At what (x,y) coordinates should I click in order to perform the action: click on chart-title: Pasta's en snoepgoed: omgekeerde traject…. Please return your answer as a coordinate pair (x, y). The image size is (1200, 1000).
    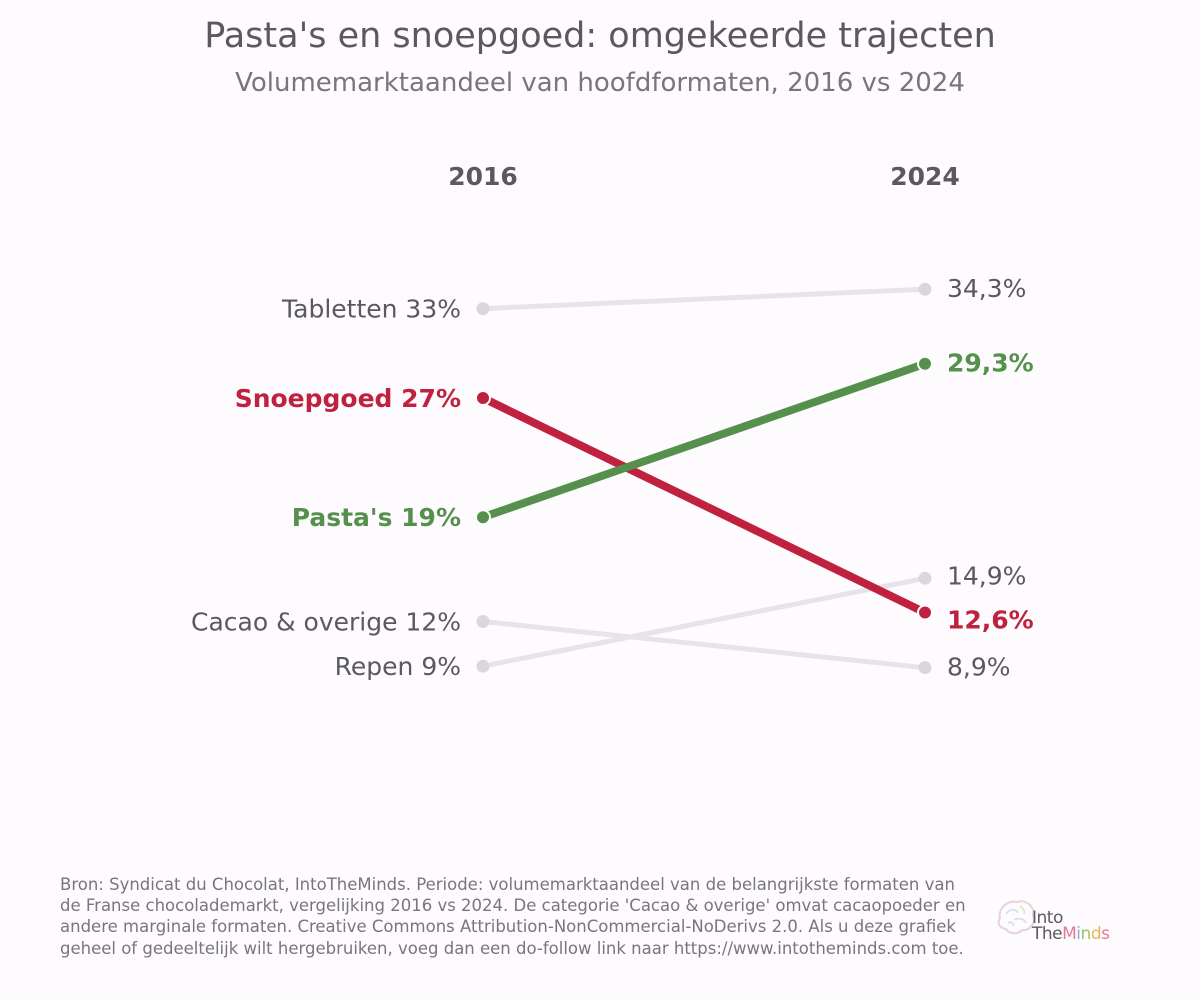
    Looking at the image, I should click on (600, 36).